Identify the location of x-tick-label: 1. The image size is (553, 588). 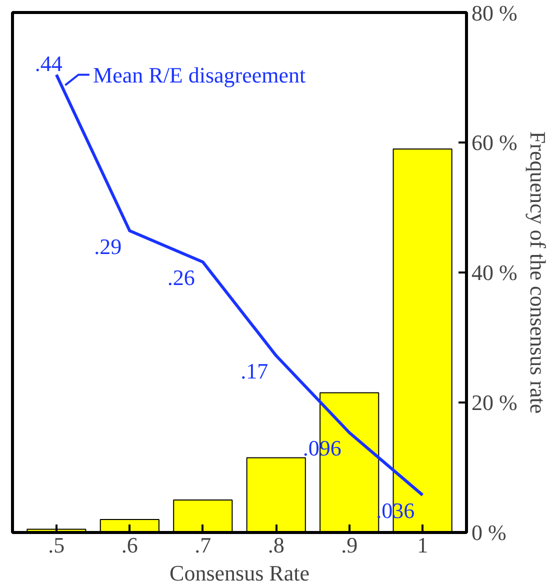
(422, 545).